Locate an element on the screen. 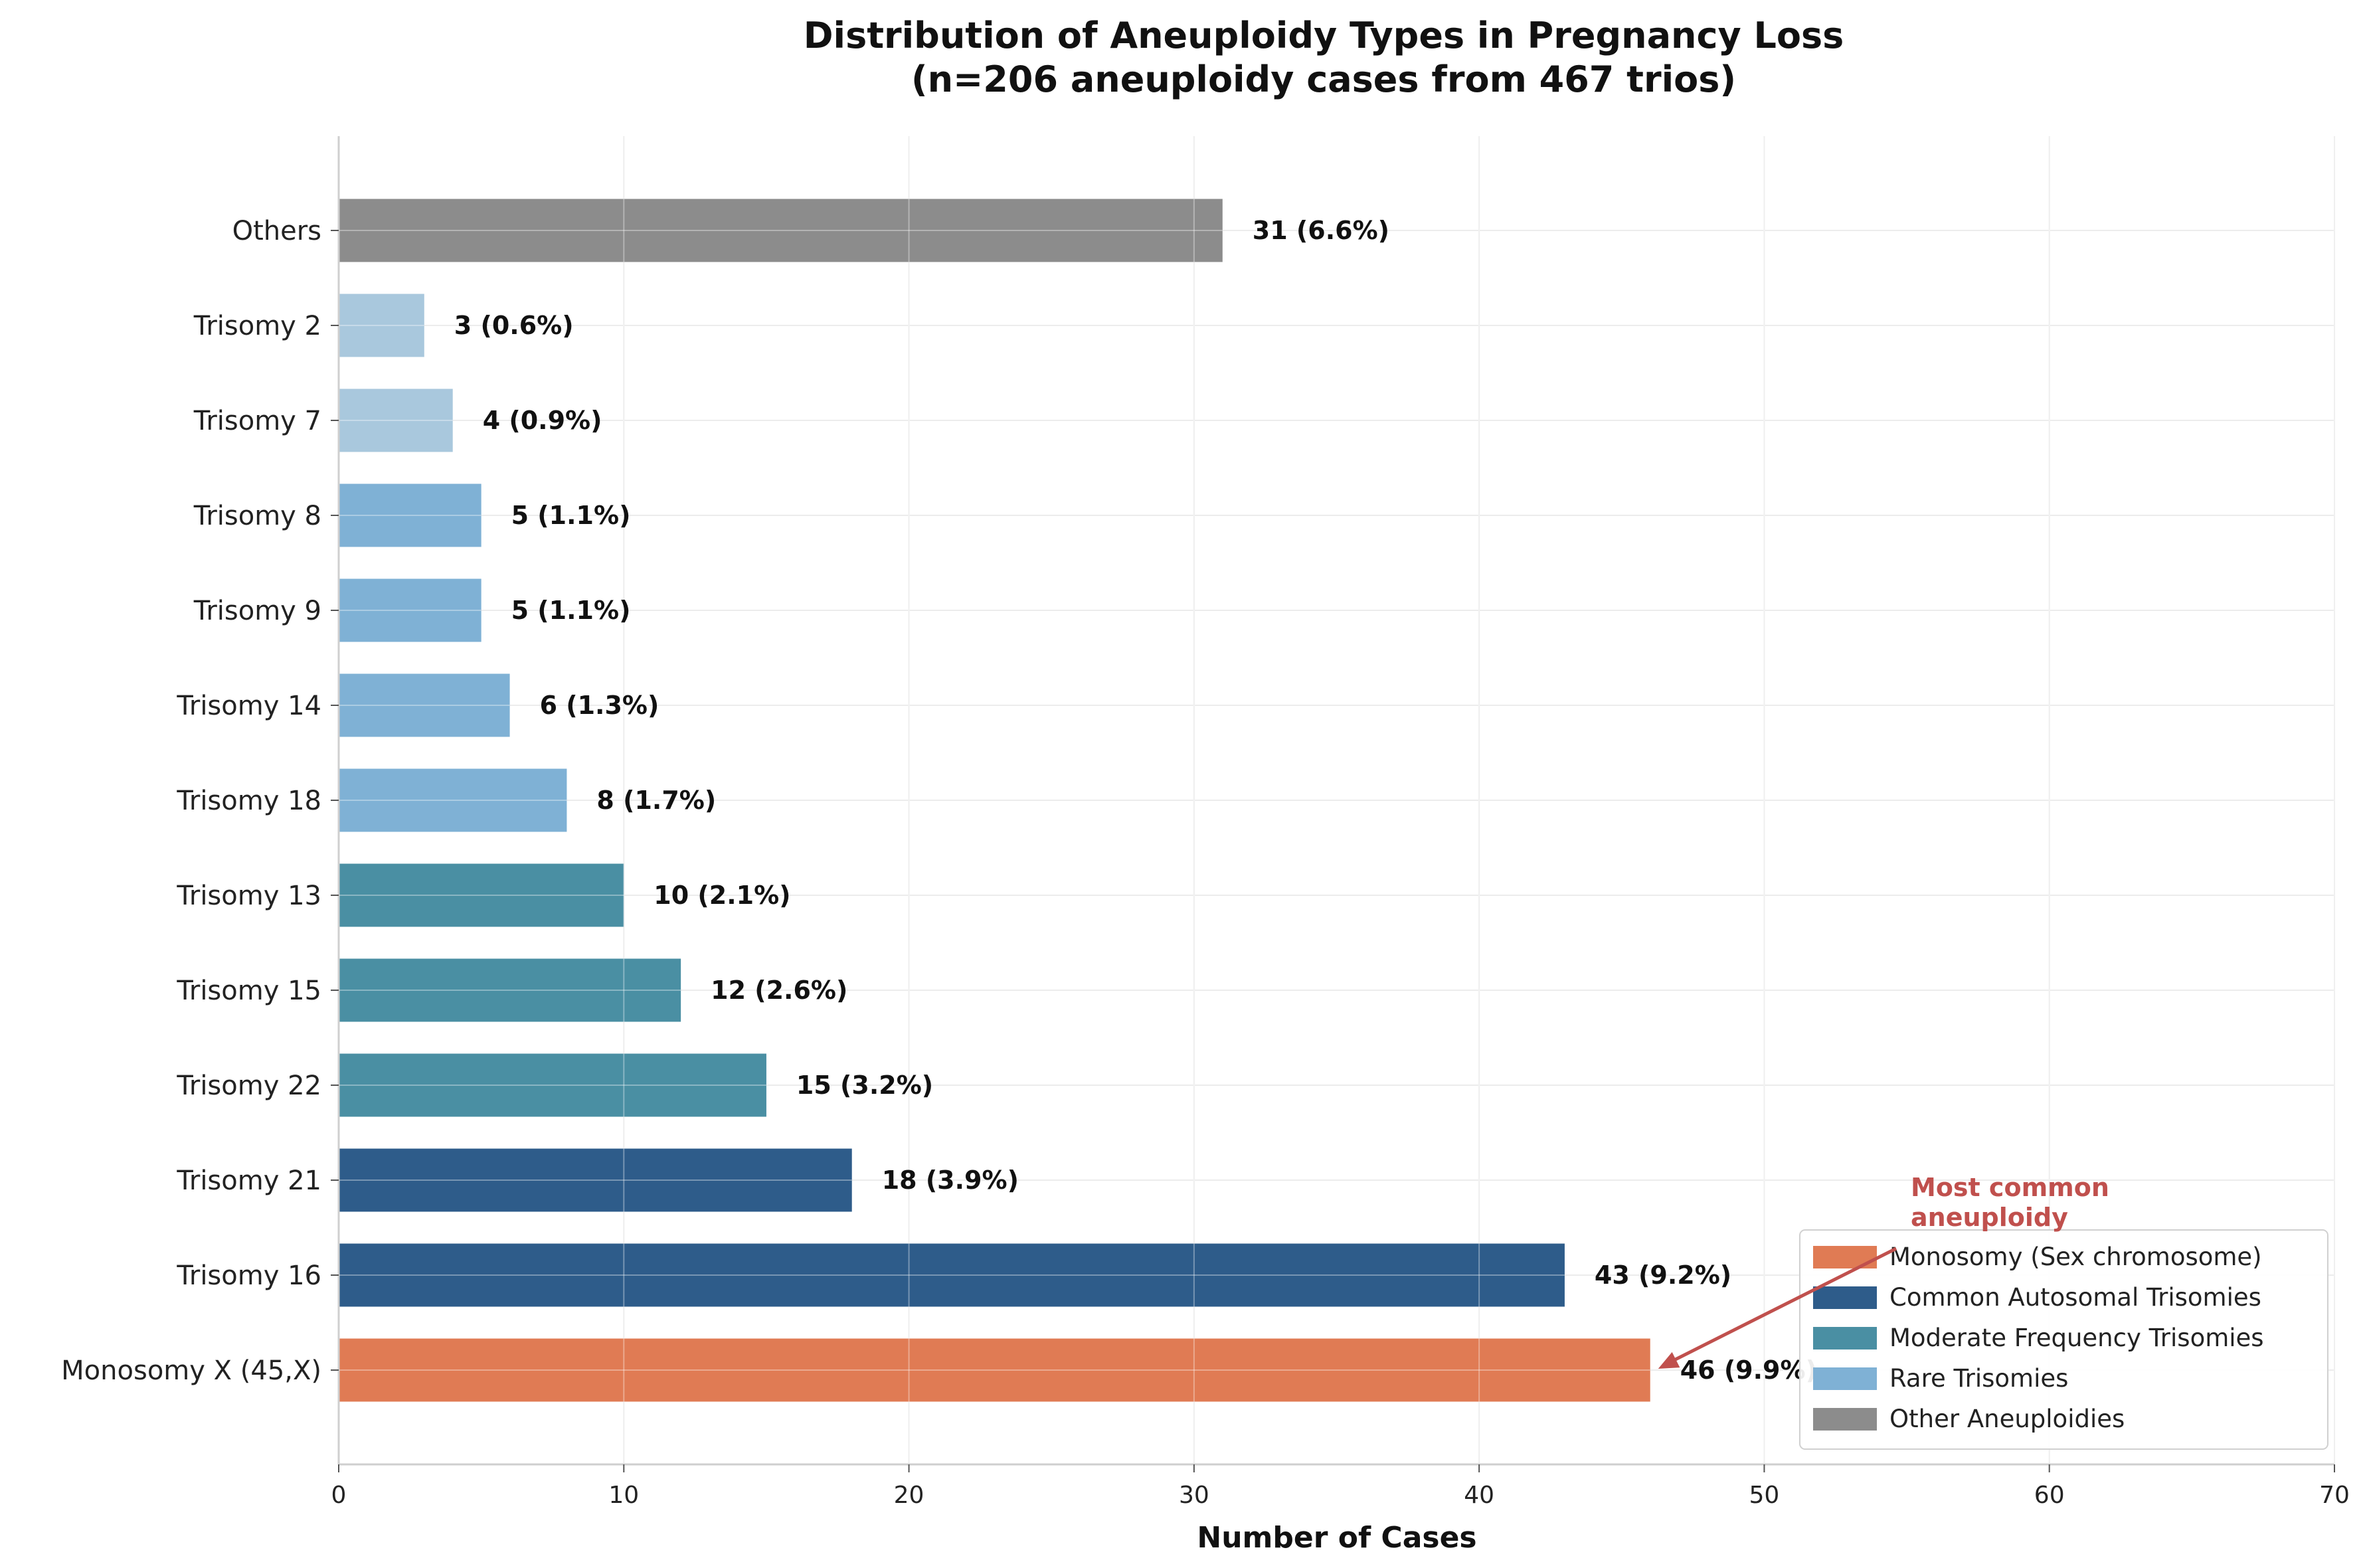 The width and height of the screenshot is (2365, 1568). bar-value-label: 10 (2.1%) is located at coordinates (722, 896).